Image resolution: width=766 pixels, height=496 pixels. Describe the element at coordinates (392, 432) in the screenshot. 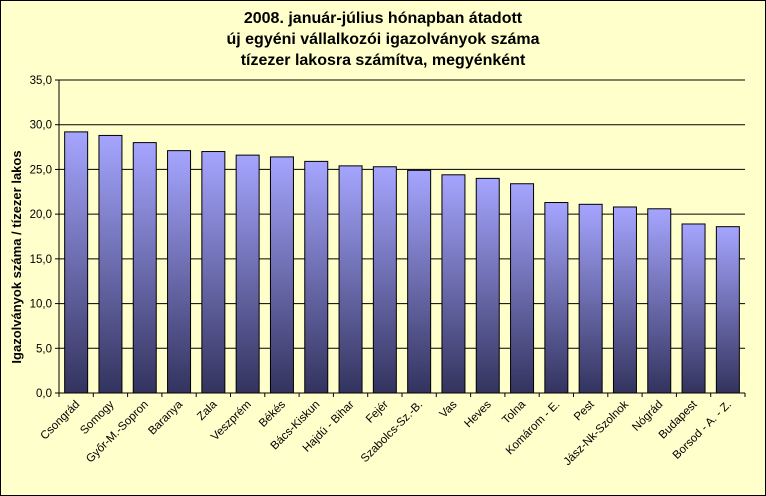

I see `x-tick-label: Szabolcs-Sz.-B.` at that location.